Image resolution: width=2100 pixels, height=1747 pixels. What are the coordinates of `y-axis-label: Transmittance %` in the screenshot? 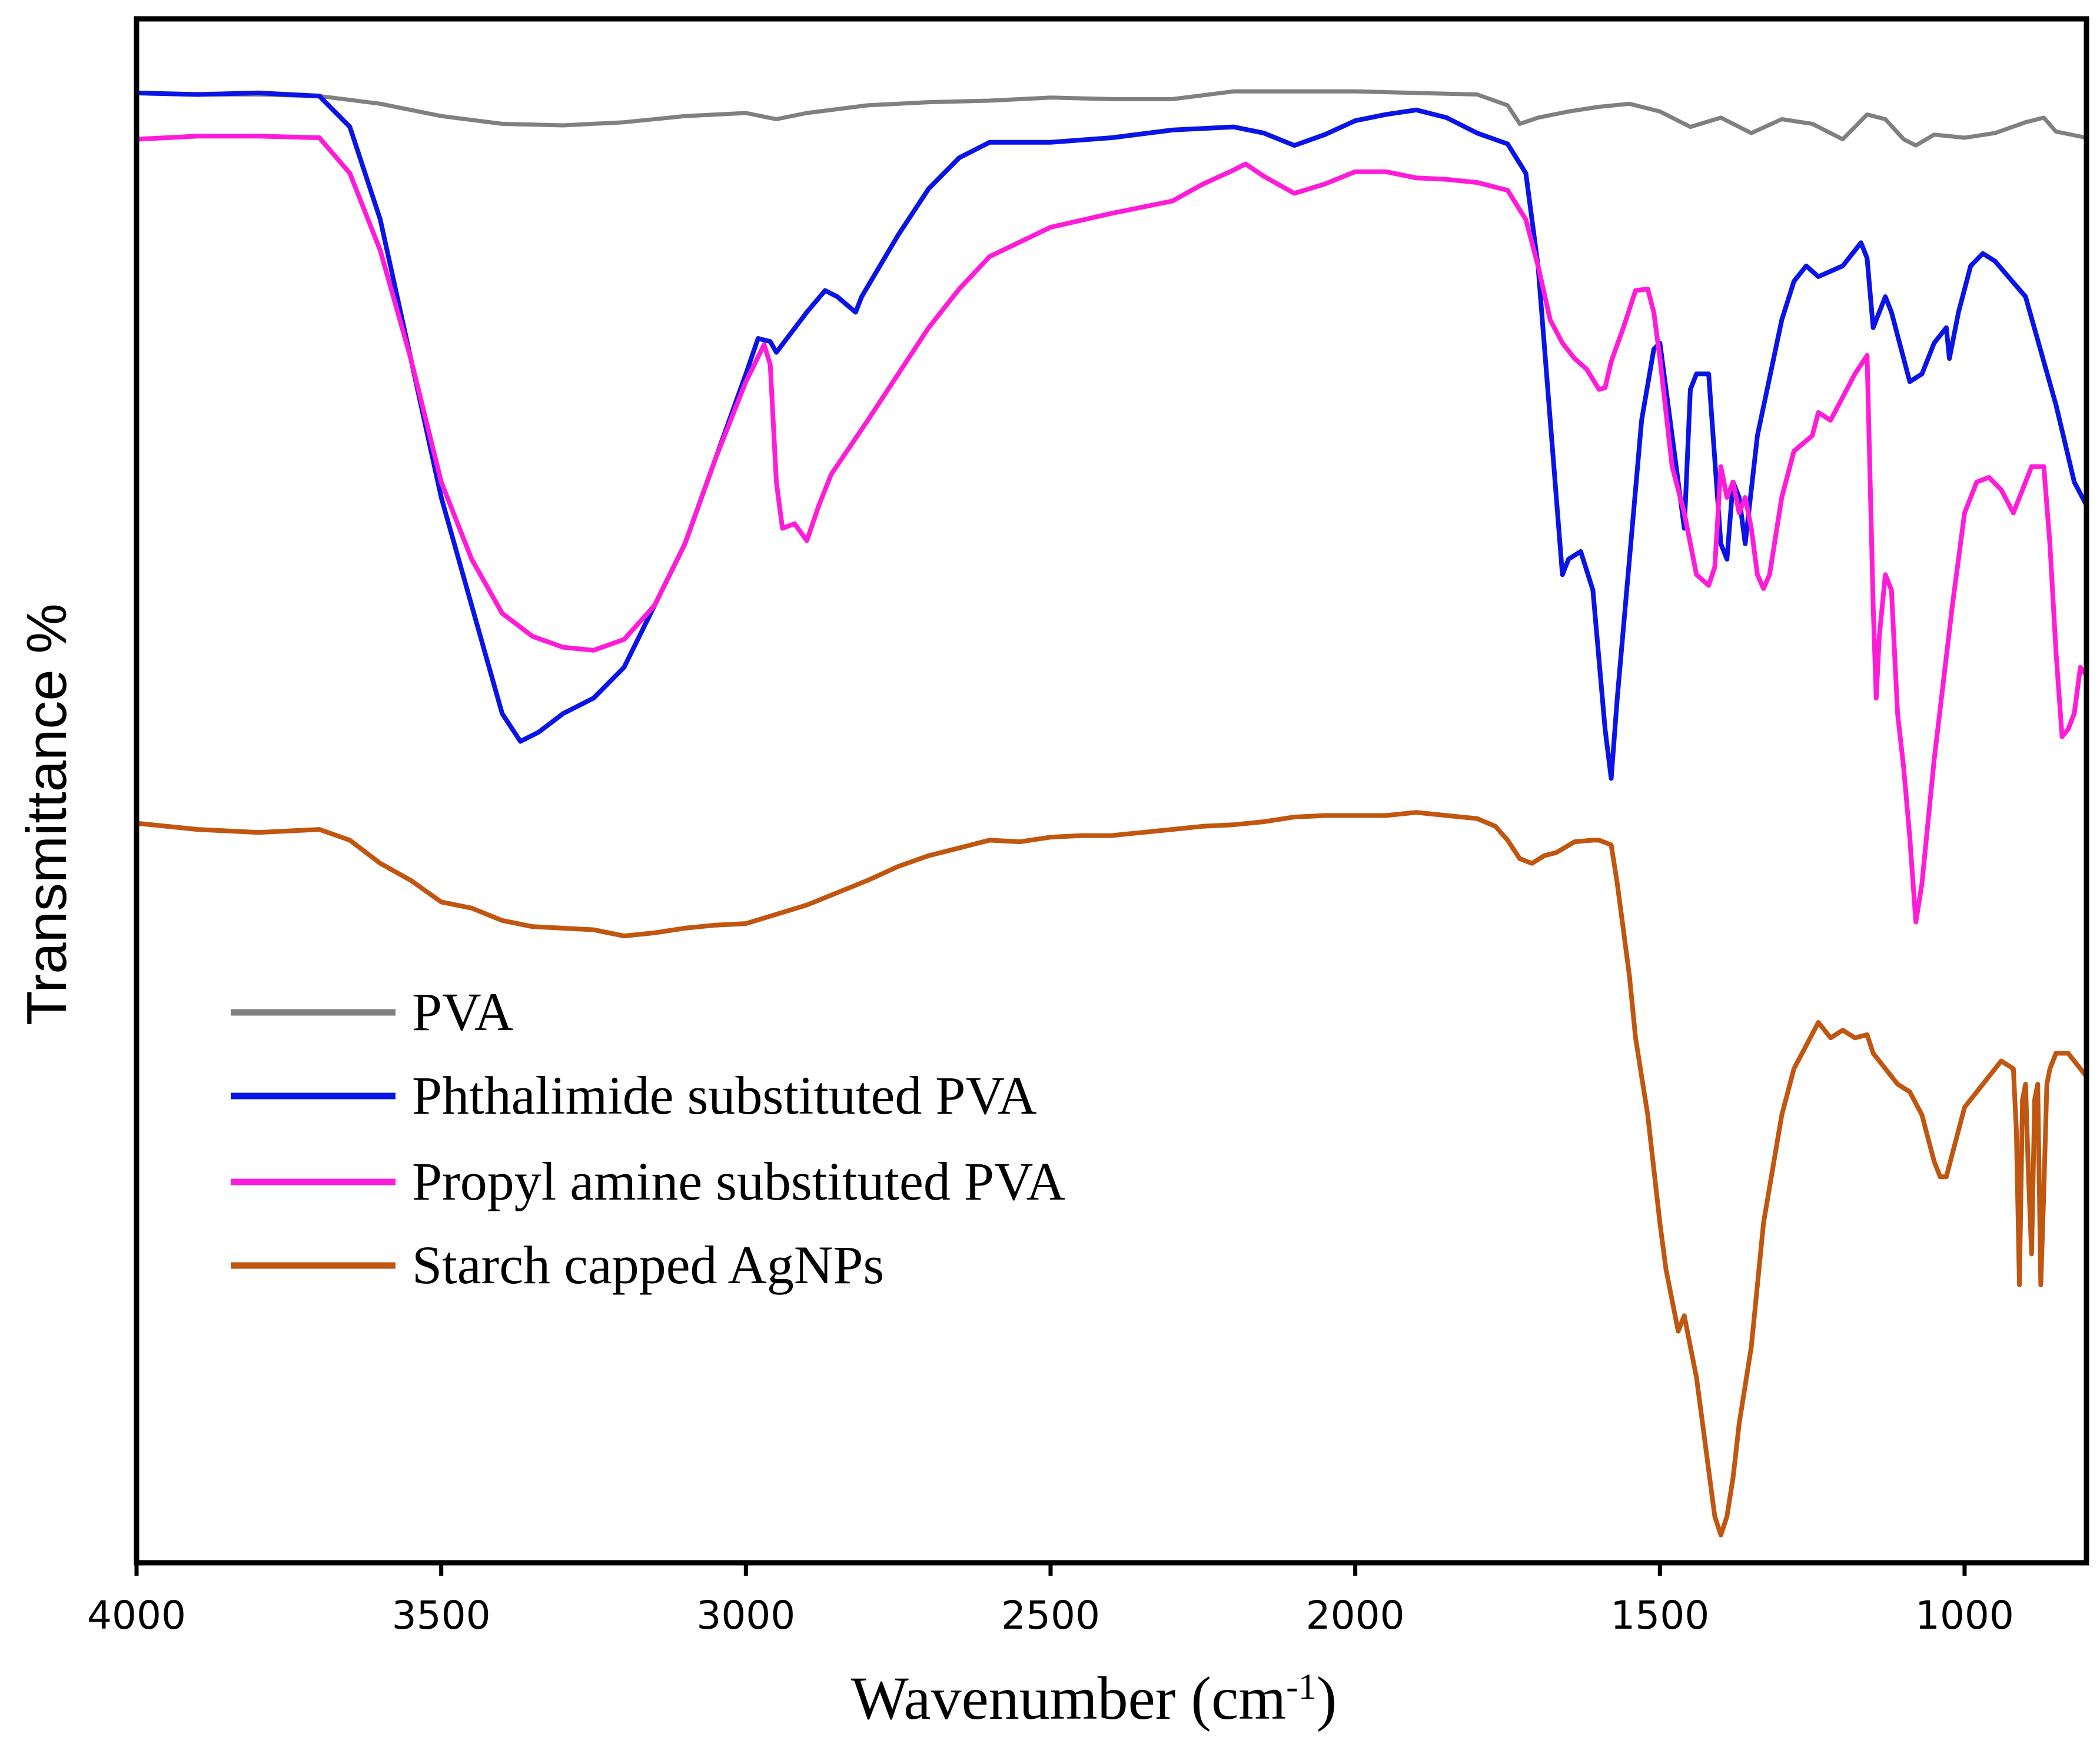 It's located at (46, 814).